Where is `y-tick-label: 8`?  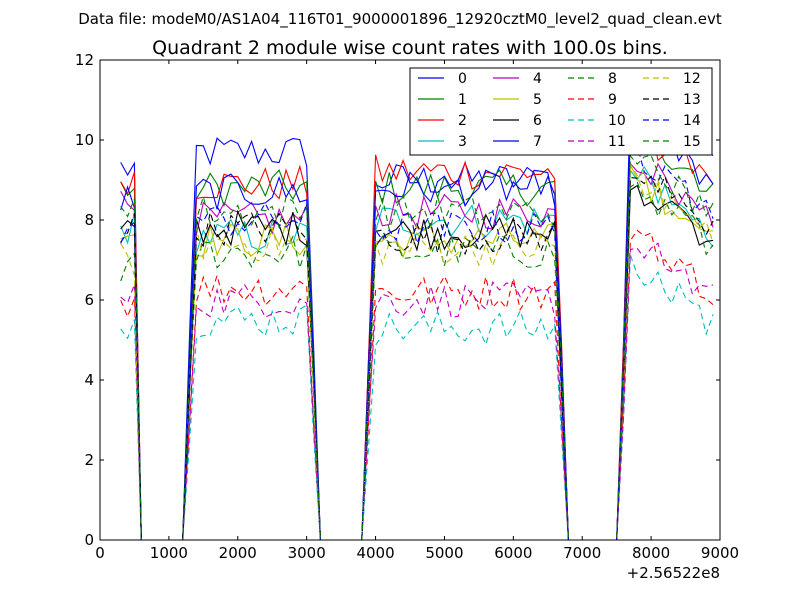 y-tick-label: 8 is located at coordinates (89, 220).